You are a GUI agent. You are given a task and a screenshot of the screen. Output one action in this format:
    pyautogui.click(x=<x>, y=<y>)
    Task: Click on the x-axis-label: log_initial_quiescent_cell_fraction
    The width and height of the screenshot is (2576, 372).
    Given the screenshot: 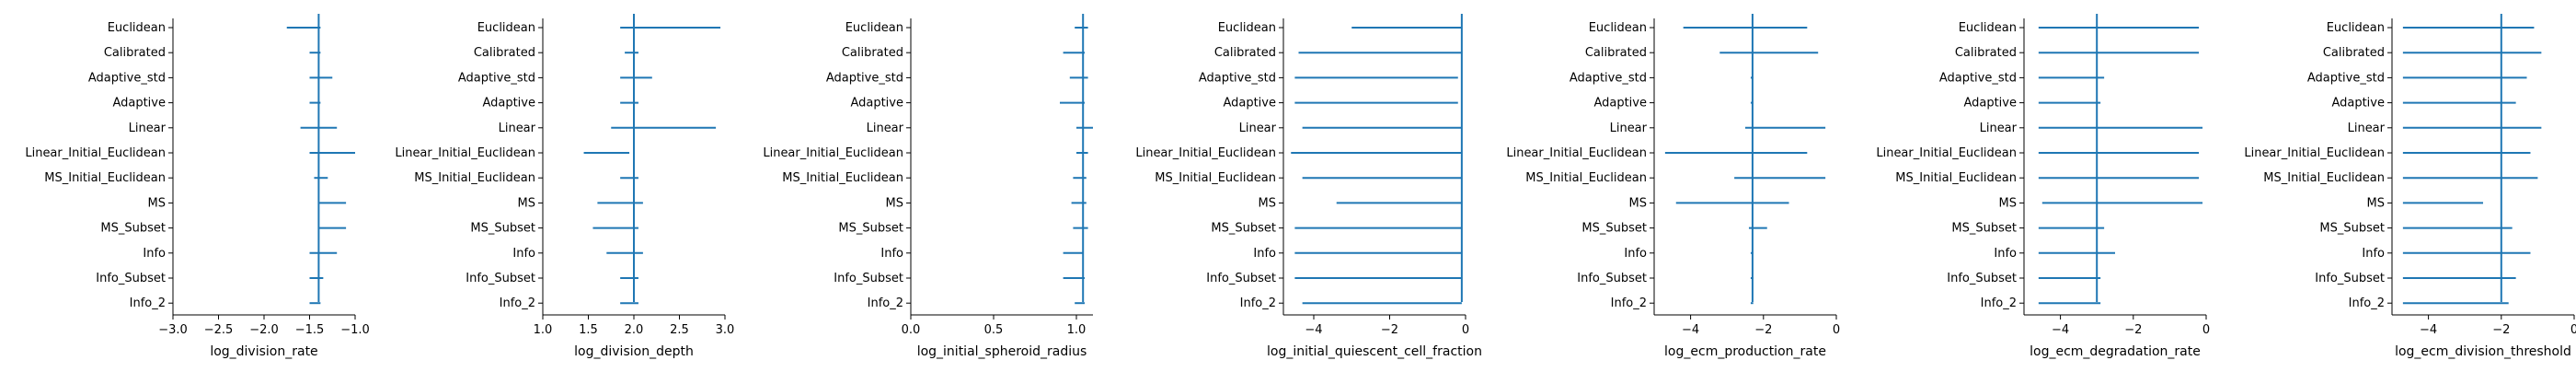 What is the action you would take?
    pyautogui.click(x=1374, y=351)
    